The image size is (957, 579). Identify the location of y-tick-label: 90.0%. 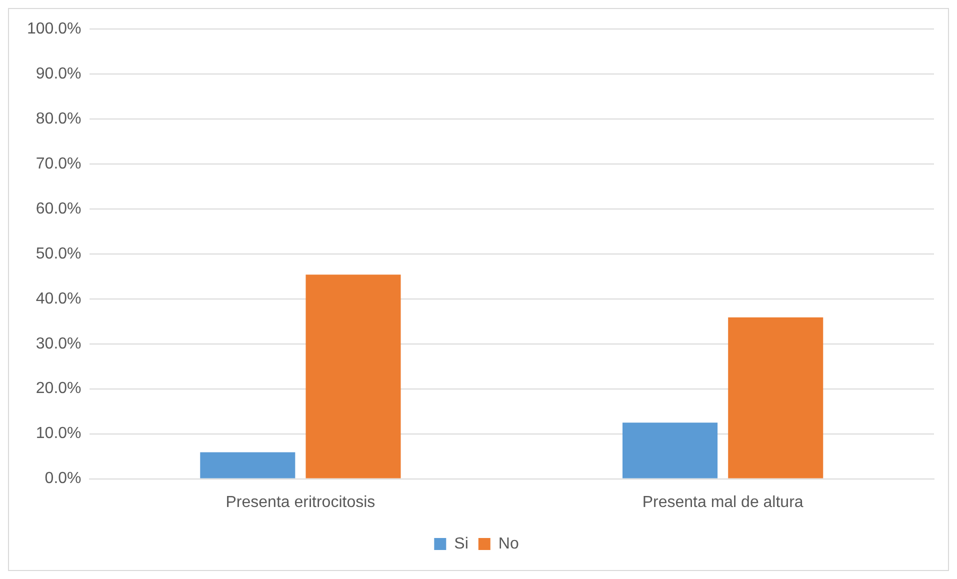
(59, 73).